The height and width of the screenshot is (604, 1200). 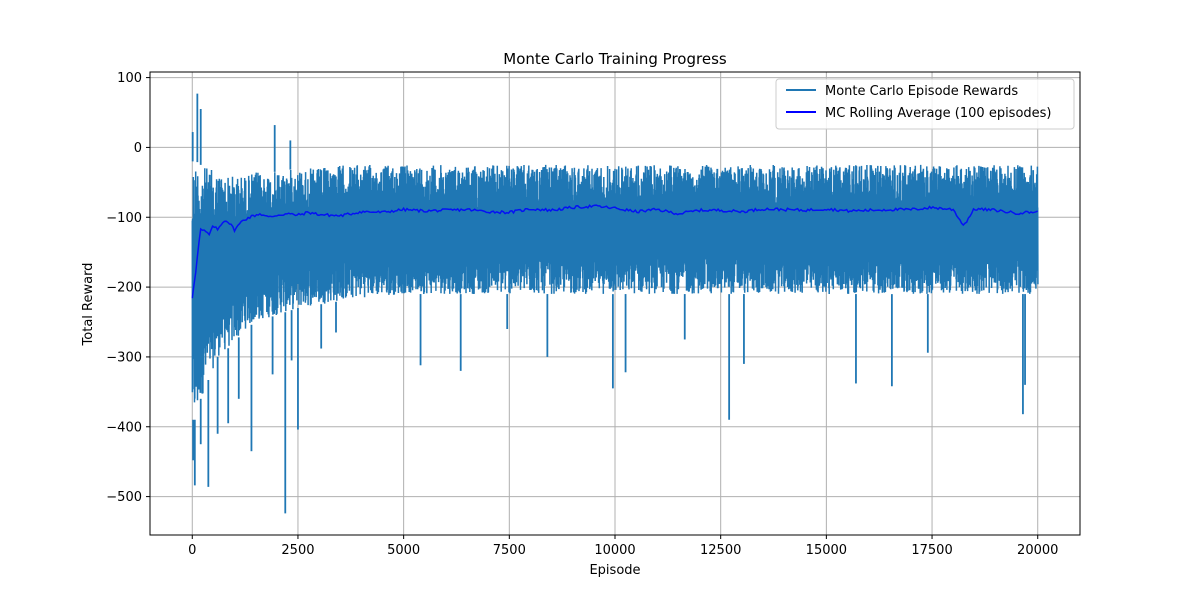 What do you see at coordinates (614, 550) in the screenshot?
I see `x-tick-label: 10000` at bounding box center [614, 550].